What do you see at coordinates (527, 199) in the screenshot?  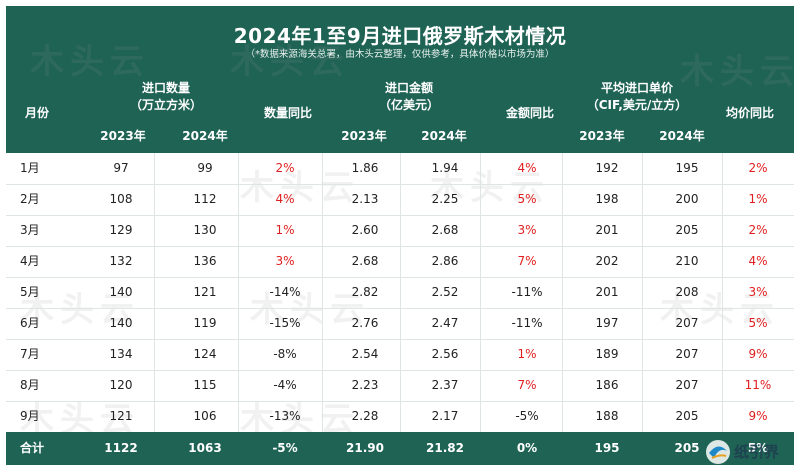 I see `cell-amount-yoy: 5%` at bounding box center [527, 199].